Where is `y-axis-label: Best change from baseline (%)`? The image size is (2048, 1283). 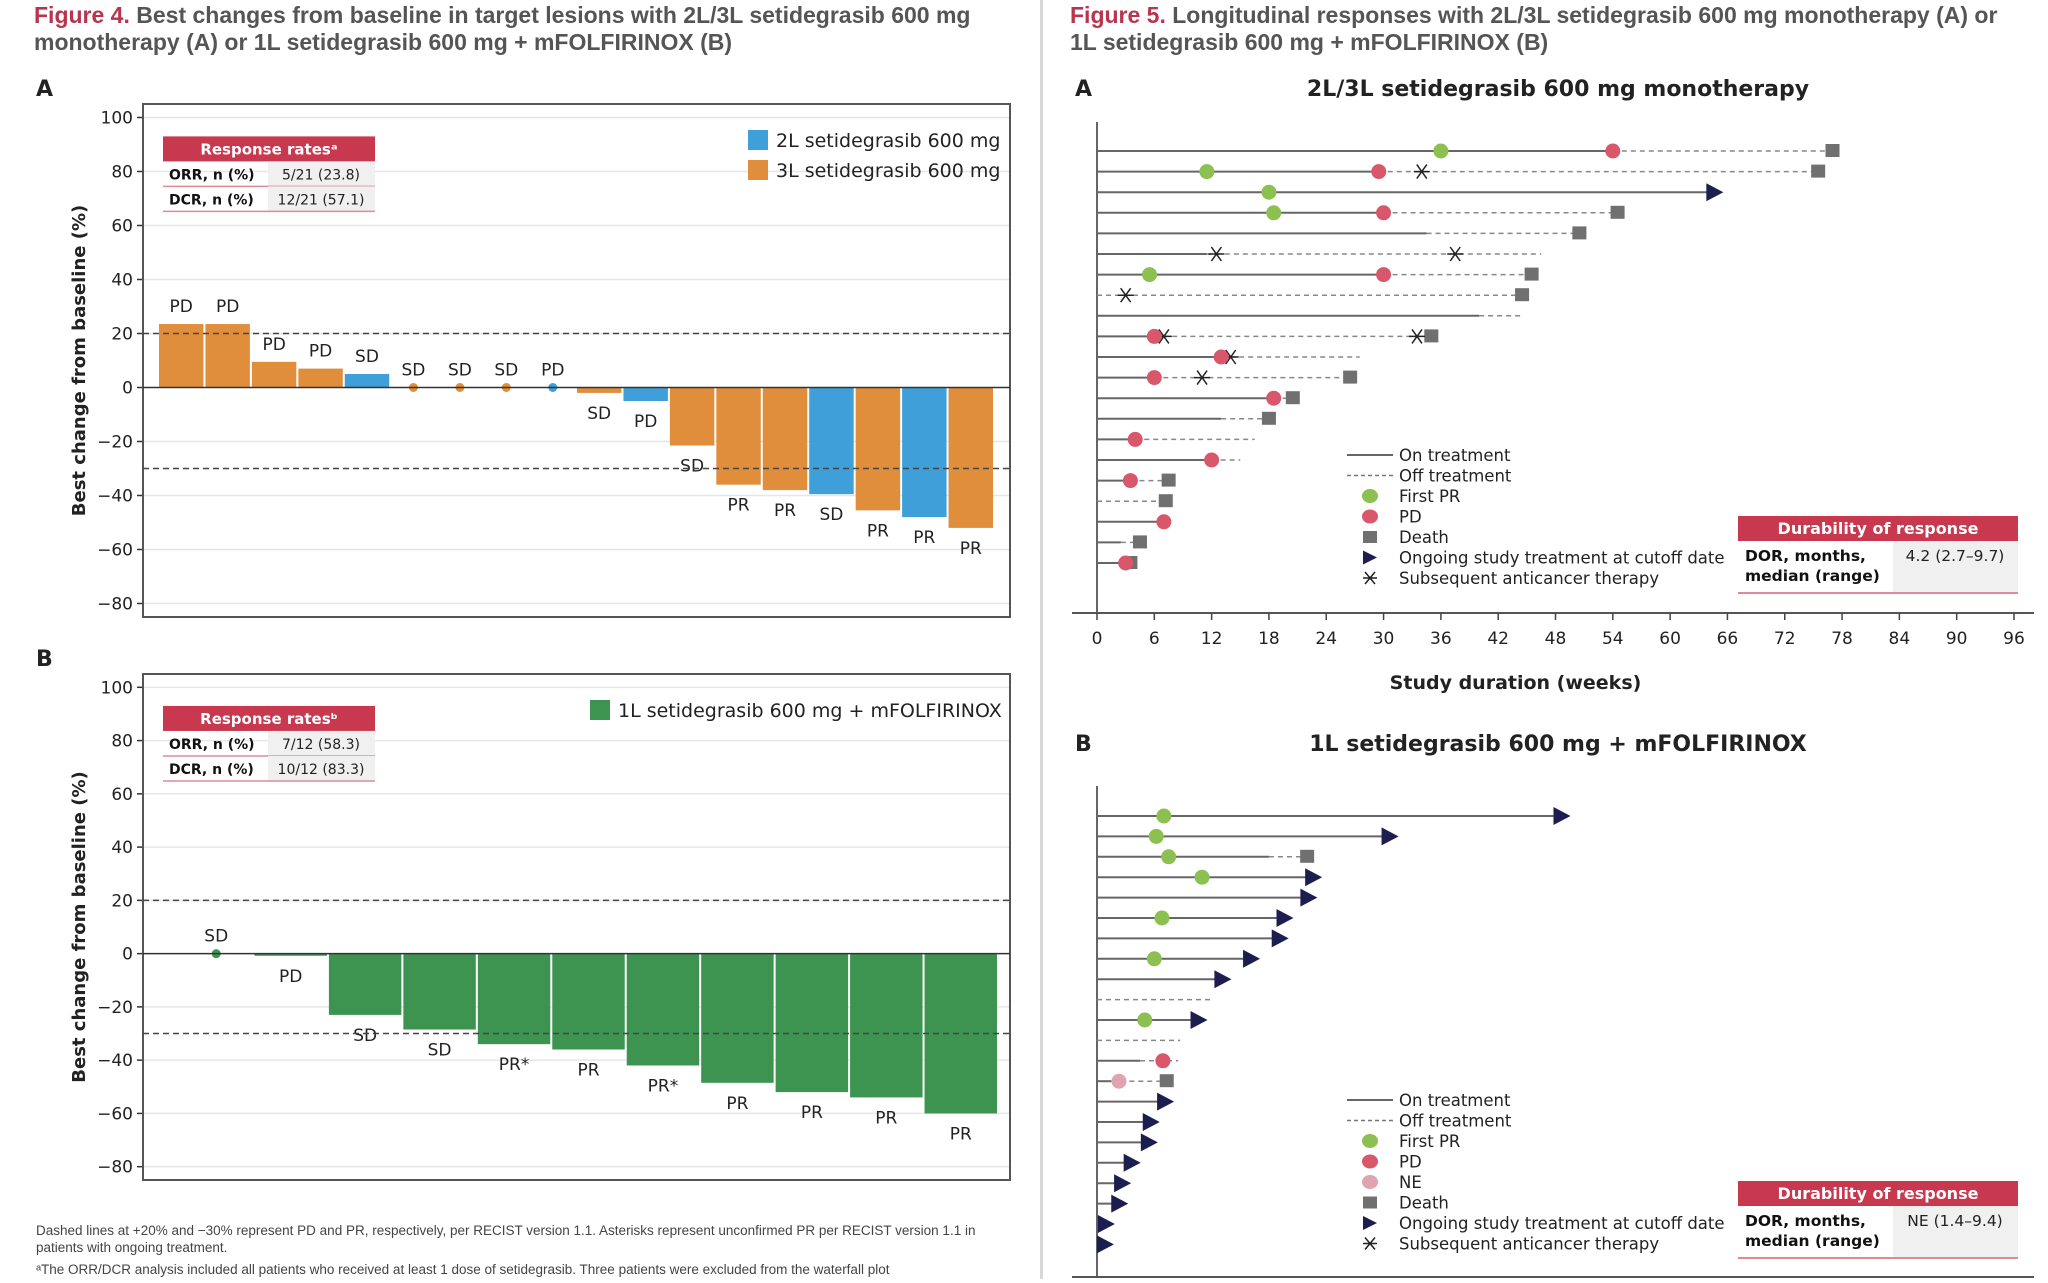
y-axis-label: Best change from baseline (%) is located at coordinates (79, 360).